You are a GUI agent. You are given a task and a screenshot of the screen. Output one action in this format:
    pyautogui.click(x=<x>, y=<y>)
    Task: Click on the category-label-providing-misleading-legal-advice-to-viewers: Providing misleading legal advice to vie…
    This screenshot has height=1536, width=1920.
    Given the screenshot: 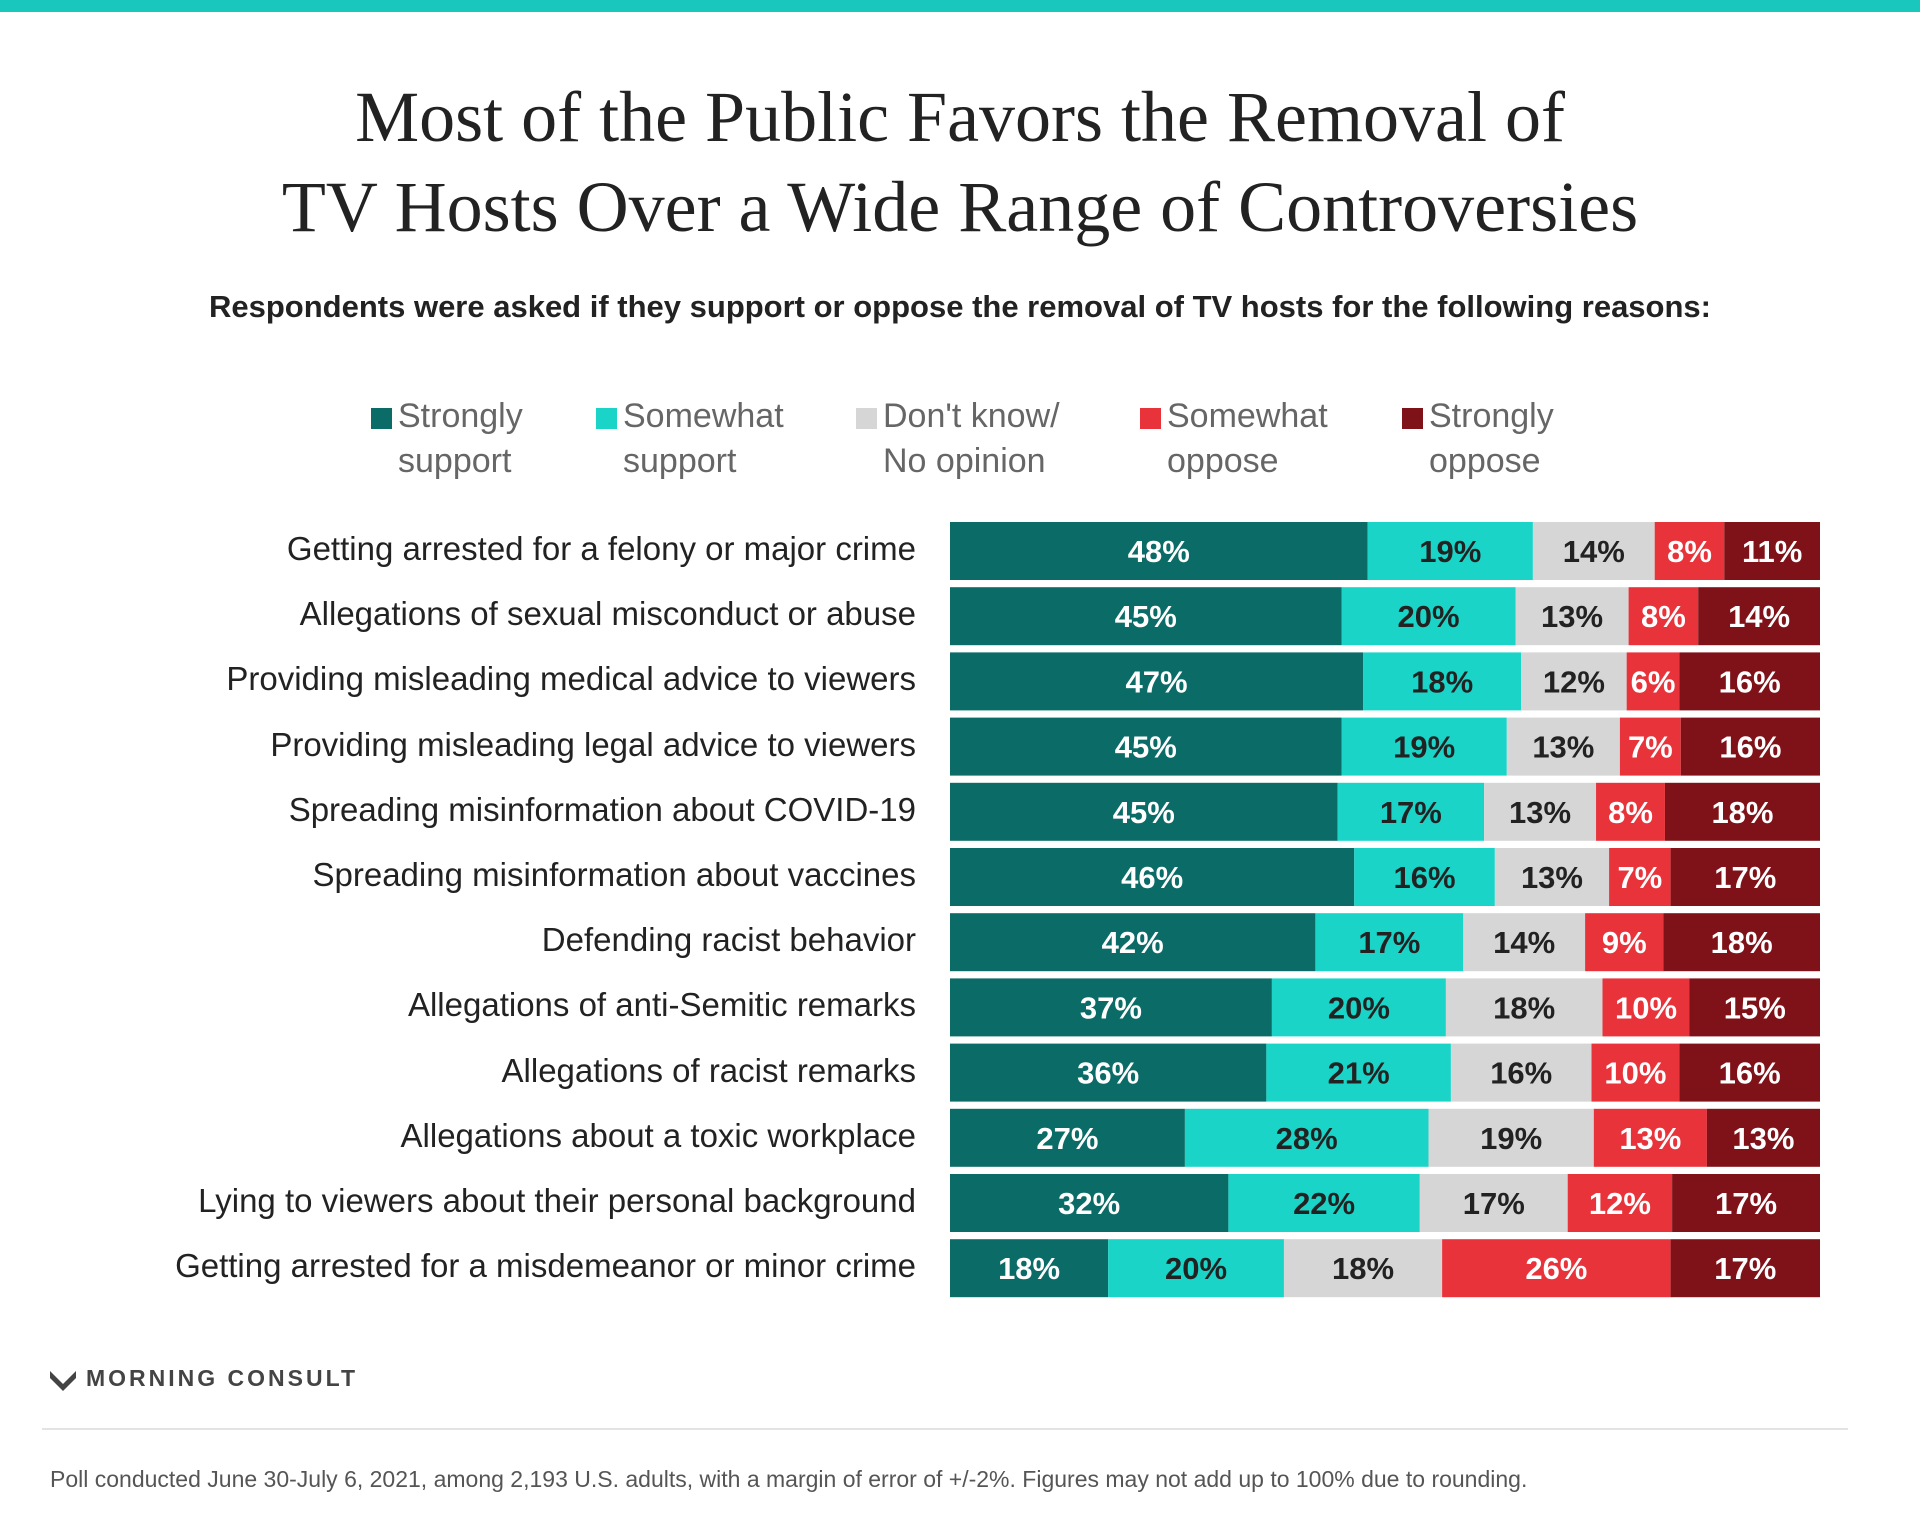 What is the action you would take?
    pyautogui.click(x=593, y=744)
    